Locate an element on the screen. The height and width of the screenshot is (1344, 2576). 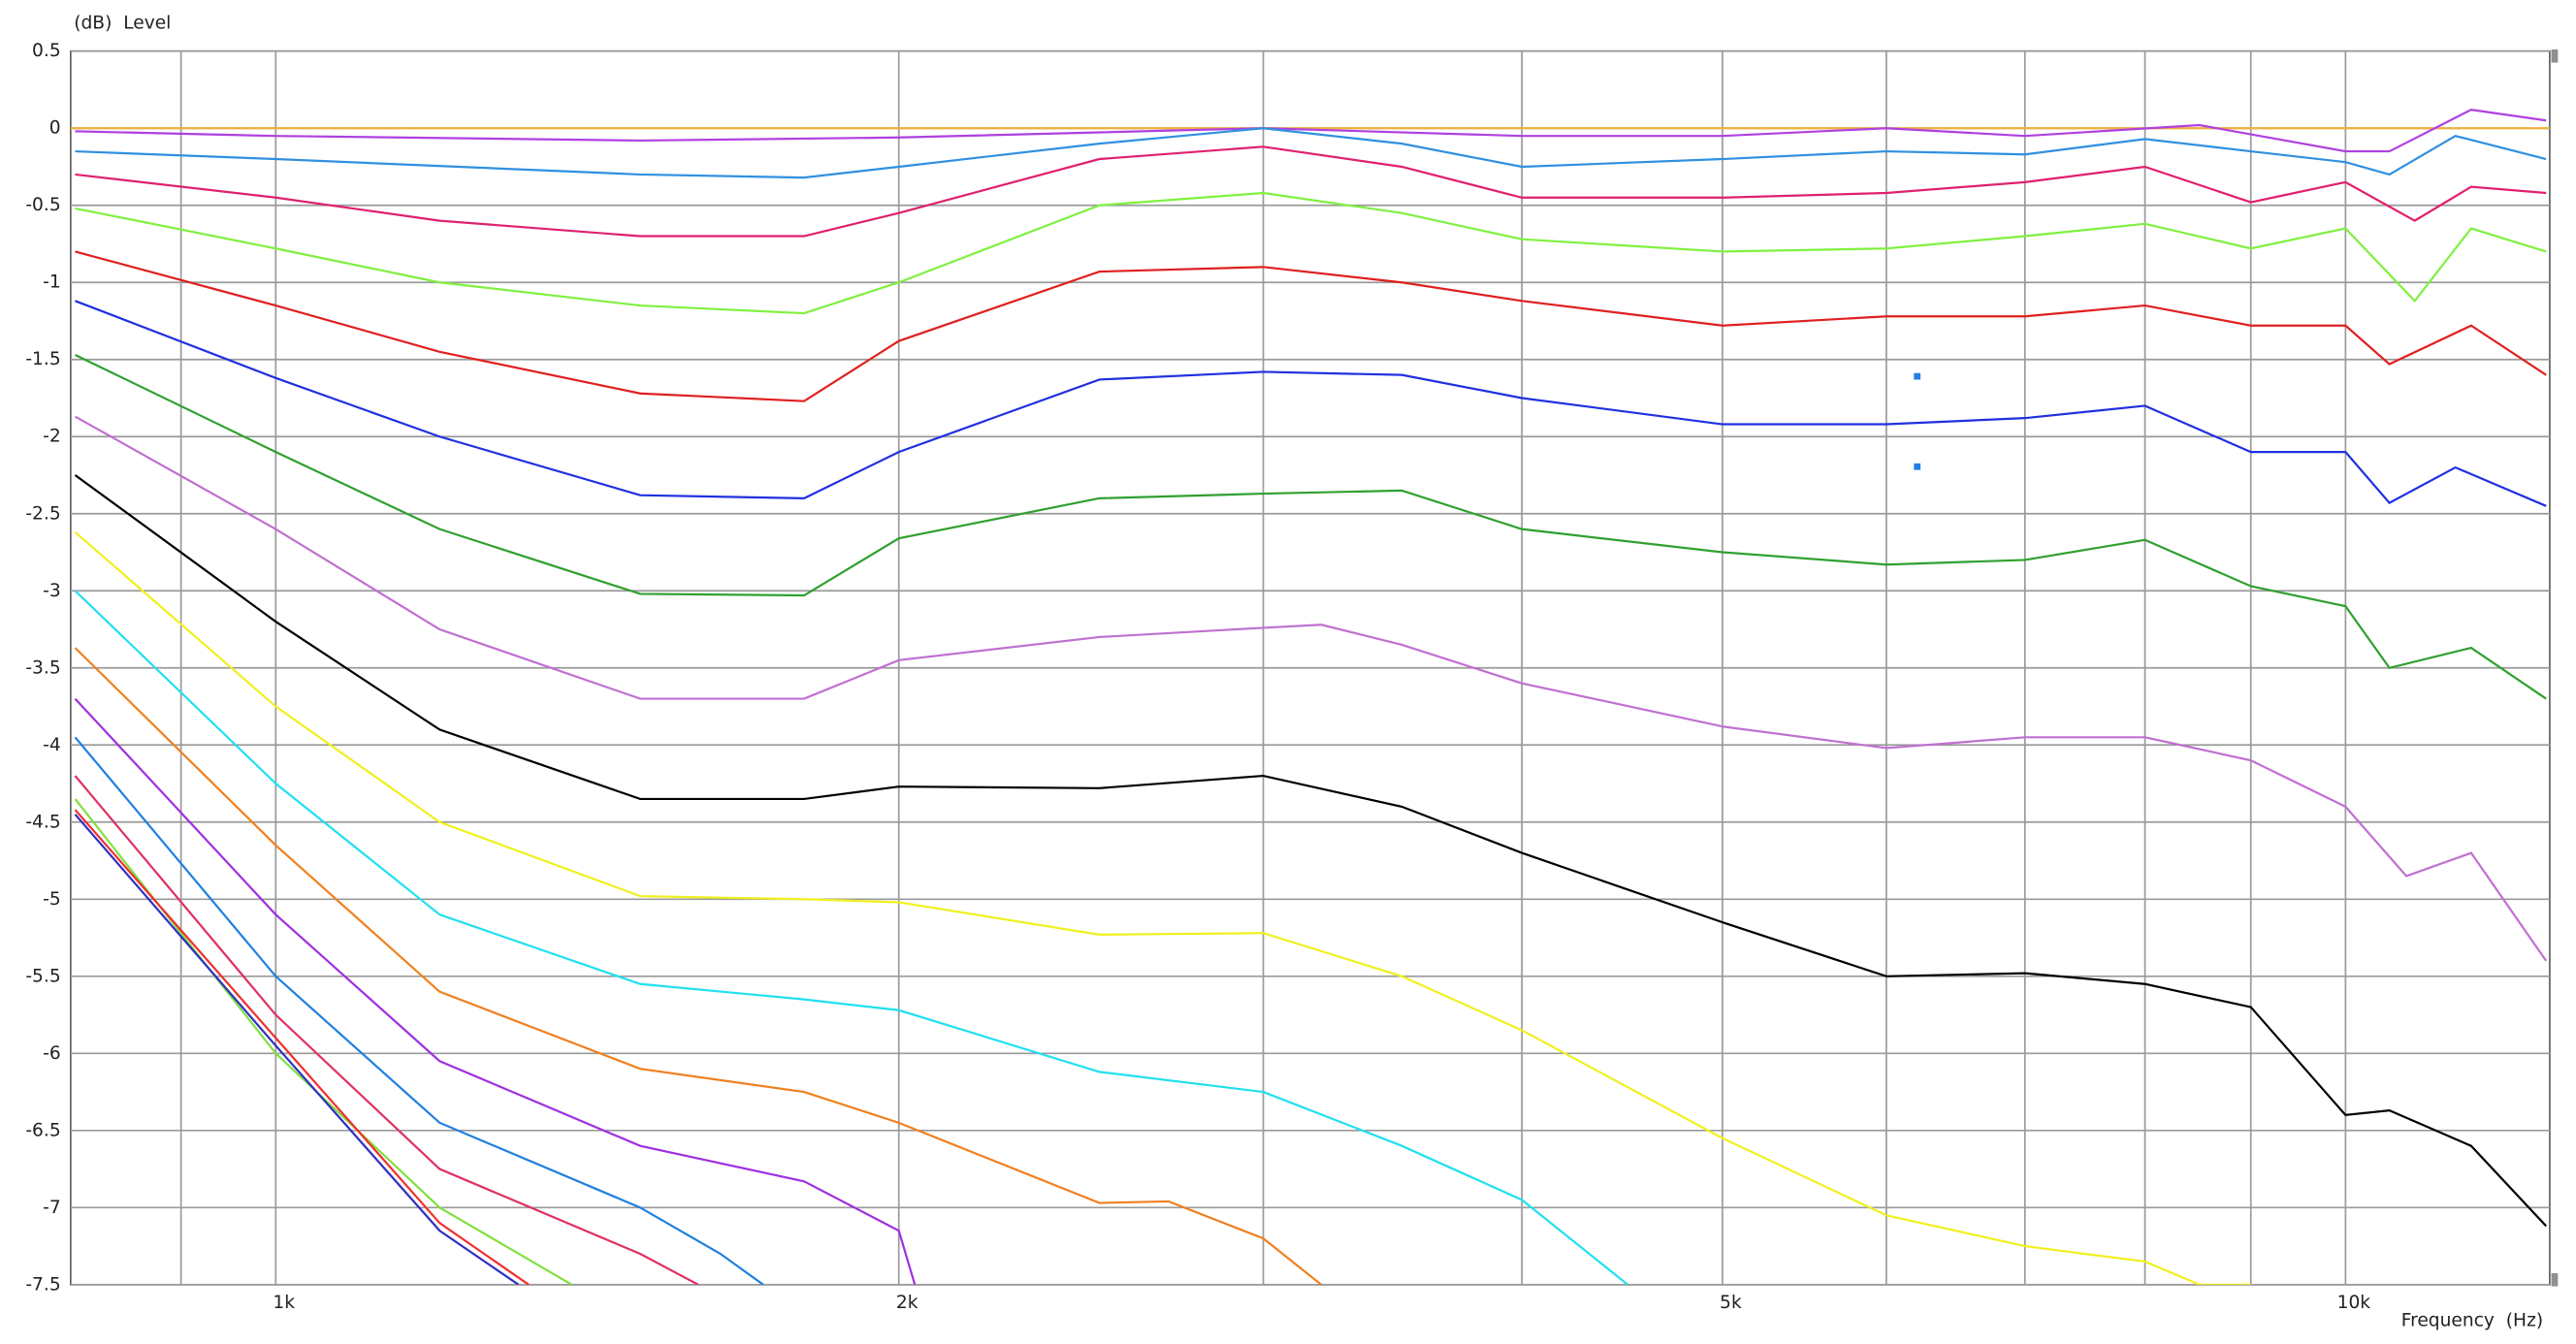
y-tick-label: 0 is located at coordinates (55, 128).